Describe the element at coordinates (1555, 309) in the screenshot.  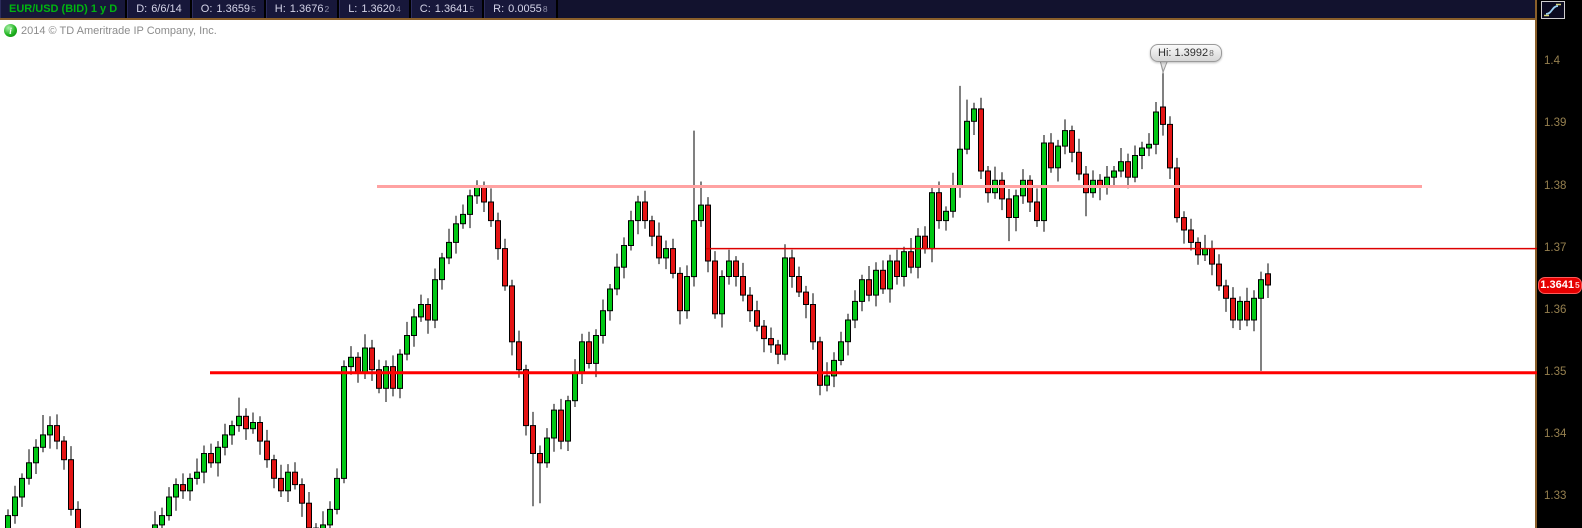
I see `axis-tick-label: 1.36` at that location.